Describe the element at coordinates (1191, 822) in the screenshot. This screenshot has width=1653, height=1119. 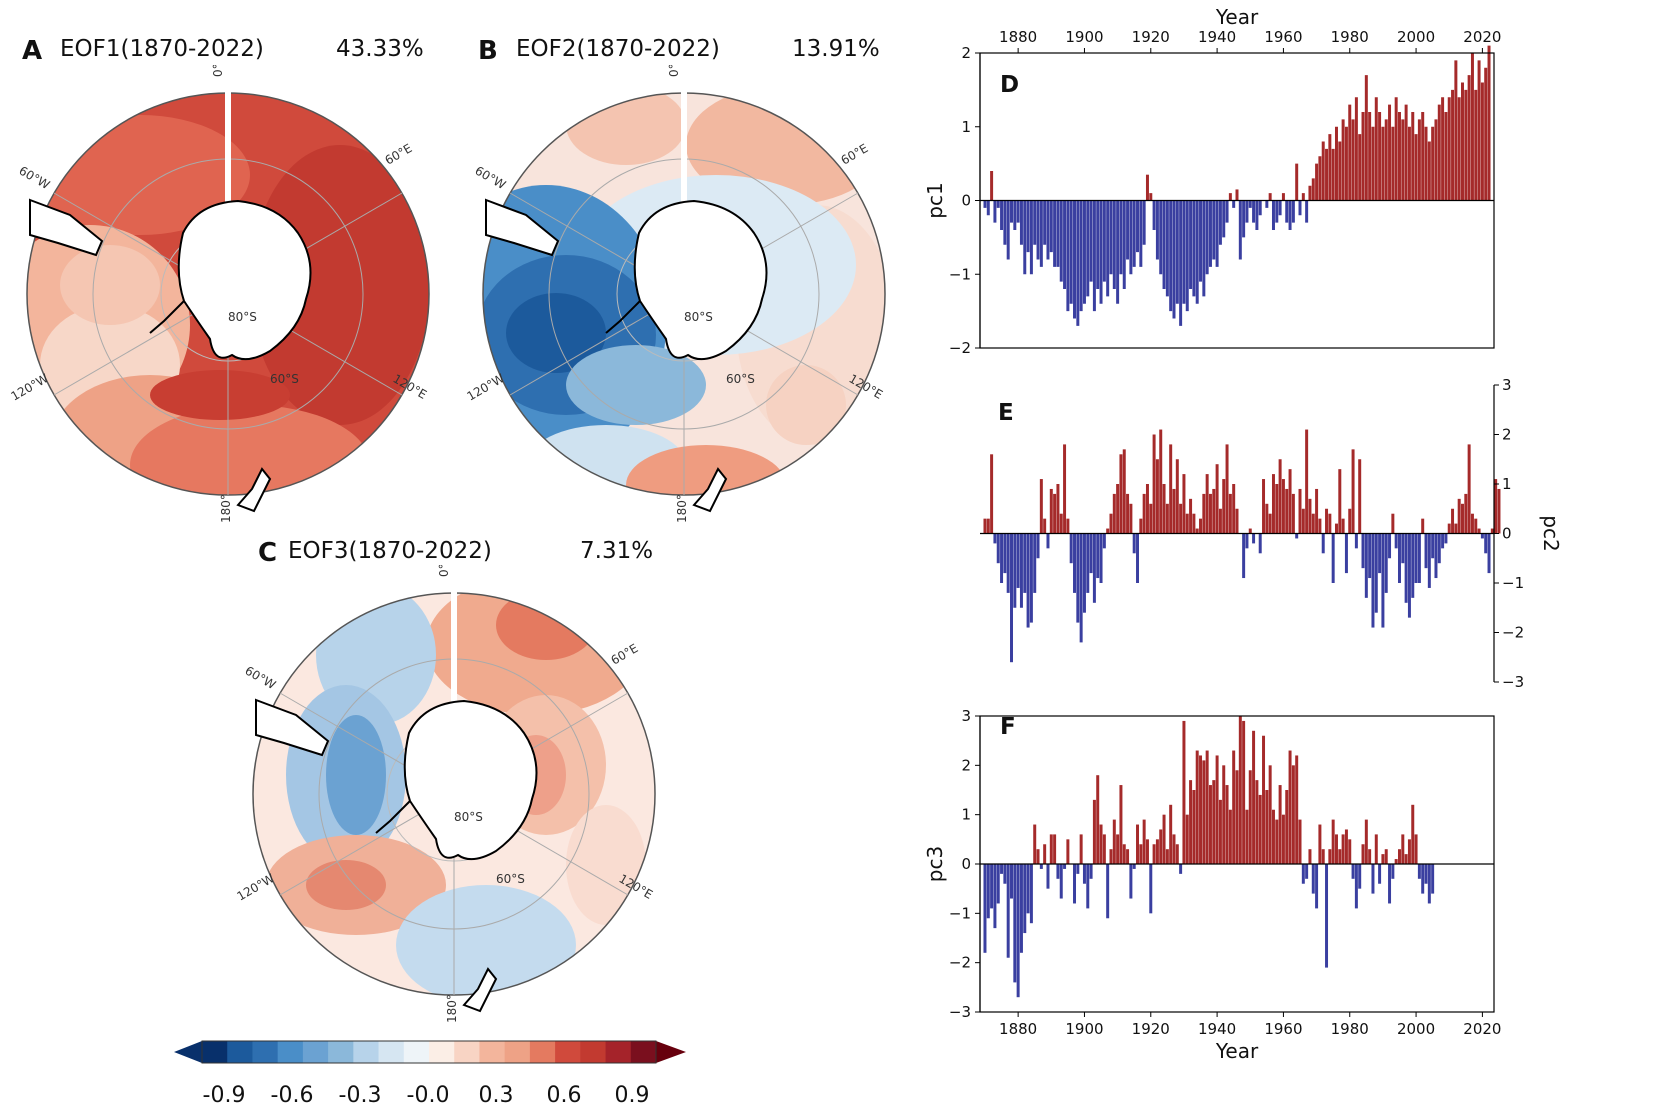
I see `bar-f-1932` at that location.